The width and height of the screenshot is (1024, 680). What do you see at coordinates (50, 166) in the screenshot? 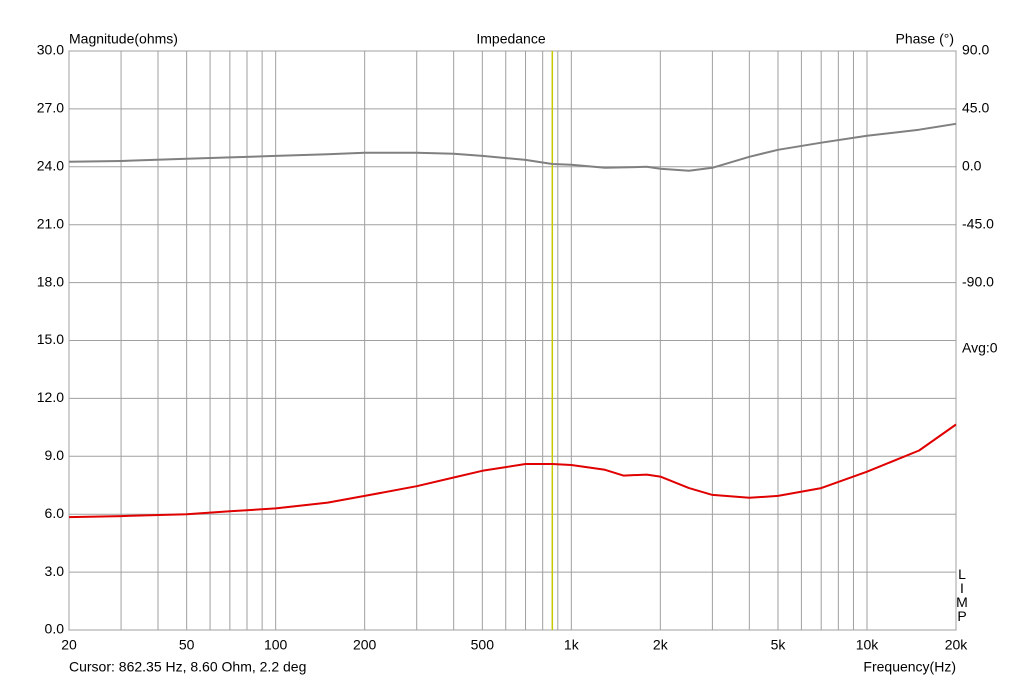
I see `y-tick-label: 24.0` at bounding box center [50, 166].